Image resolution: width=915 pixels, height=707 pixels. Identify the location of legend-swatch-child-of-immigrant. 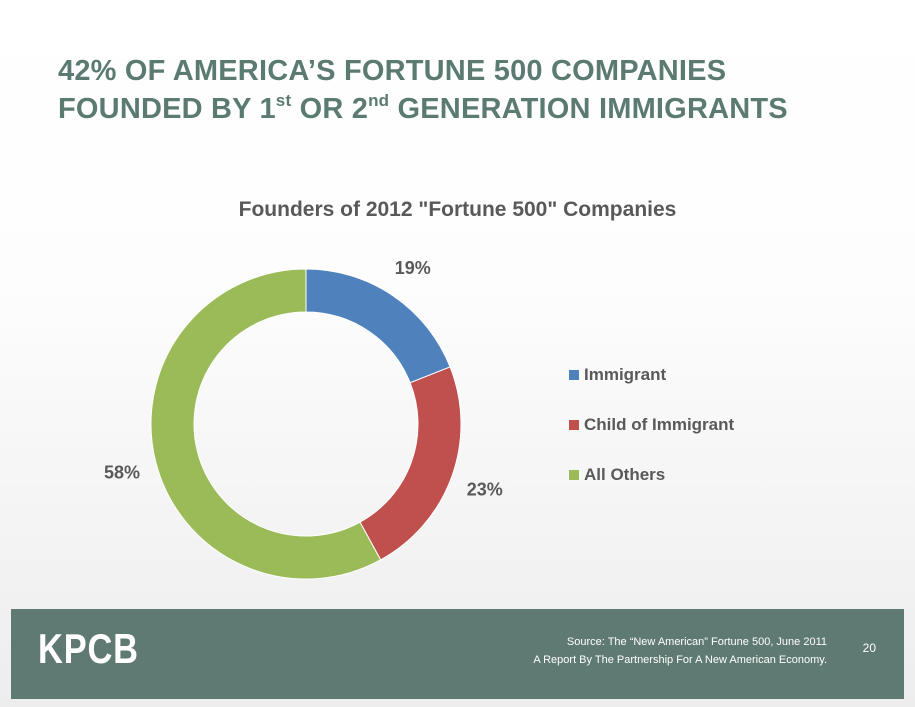
(574, 425).